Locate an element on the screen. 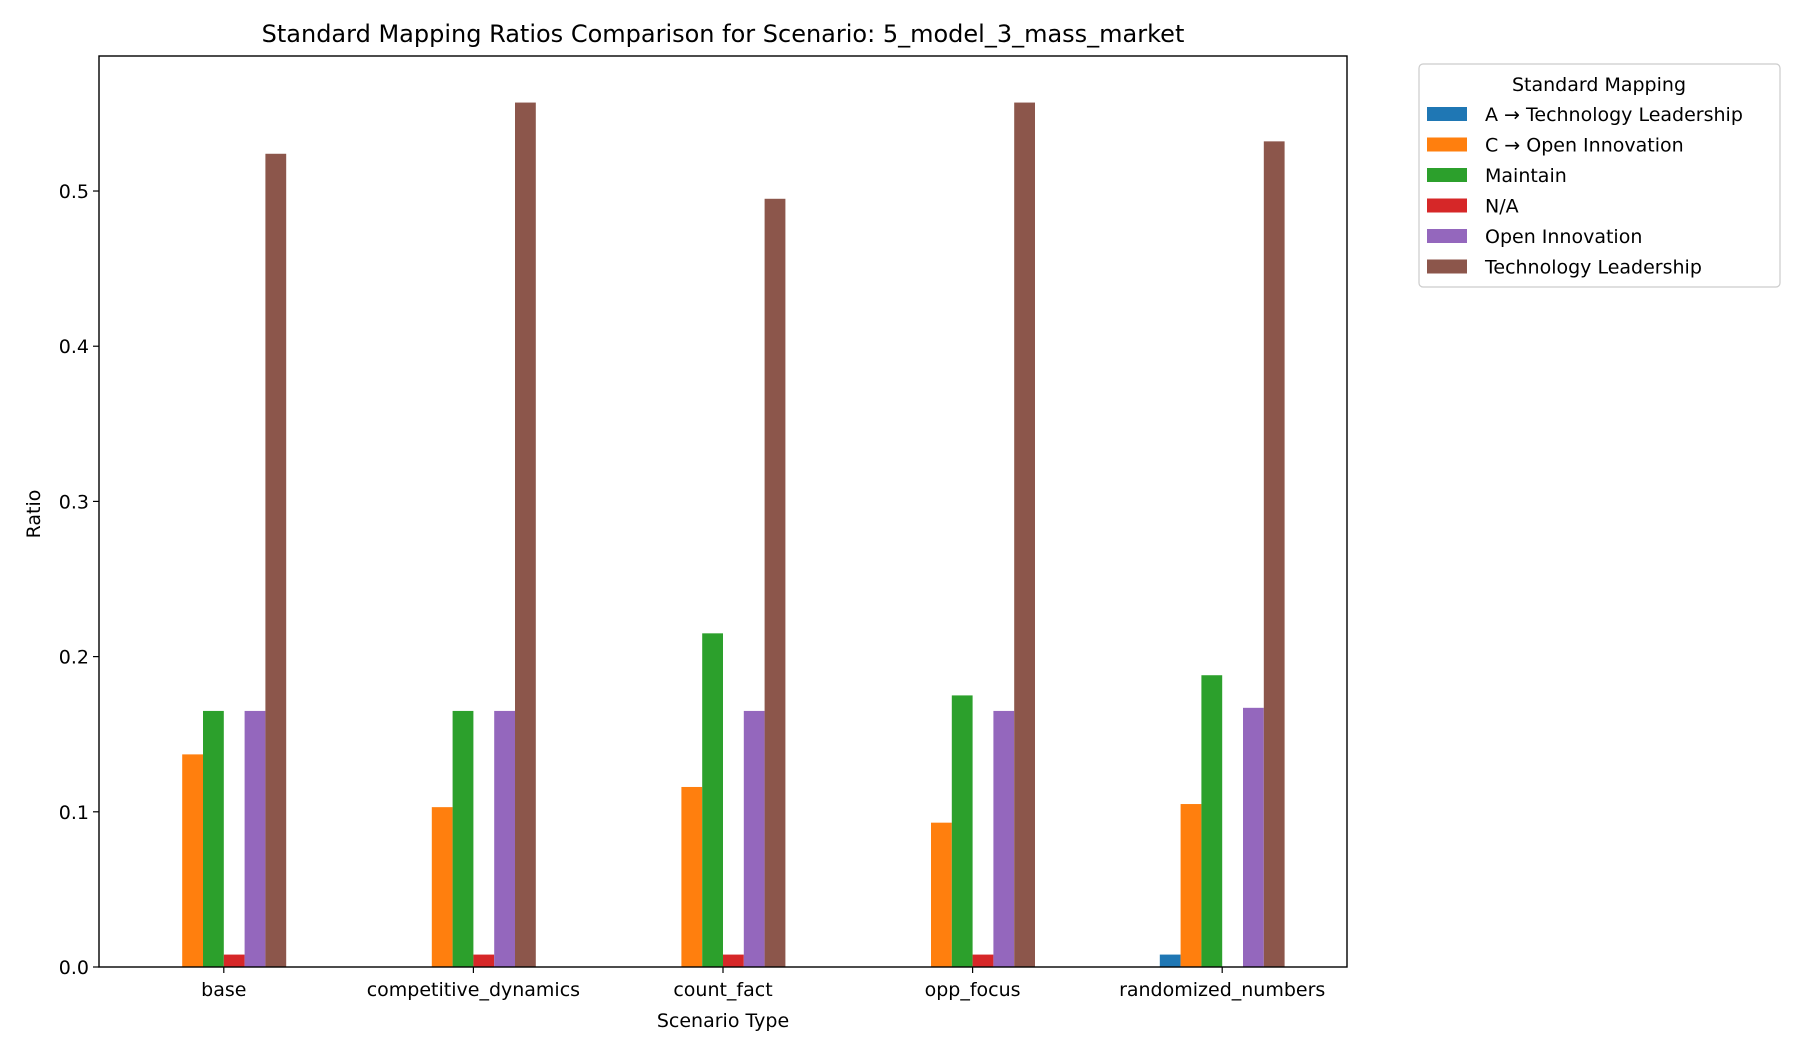 This screenshot has width=1800, height=1050. legend-label: Maintain is located at coordinates (1526, 176).